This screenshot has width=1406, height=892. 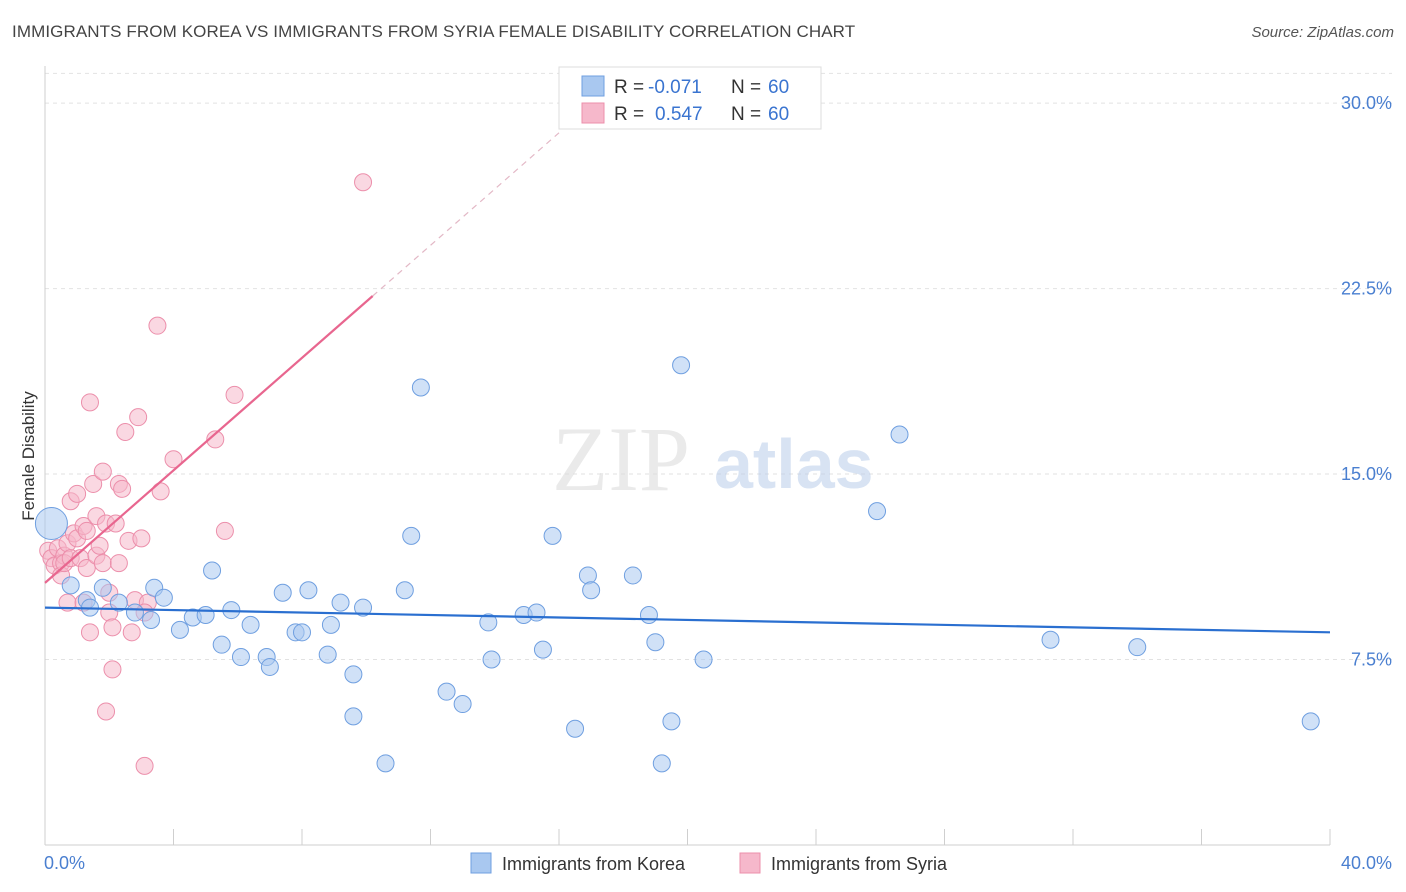 I want to click on syria-n-label: N =, so click(x=746, y=114).